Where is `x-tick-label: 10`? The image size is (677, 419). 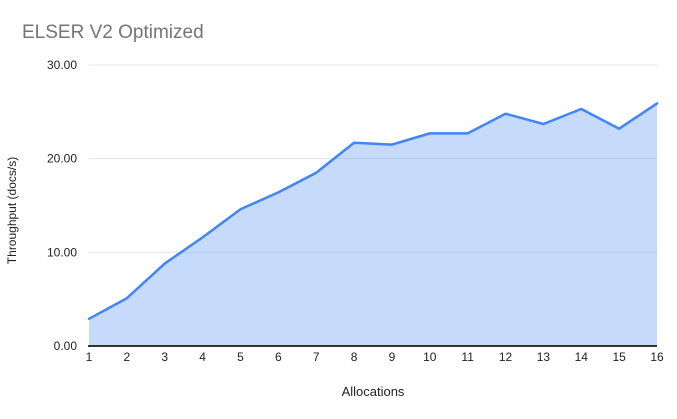 x-tick-label: 10 is located at coordinates (430, 357).